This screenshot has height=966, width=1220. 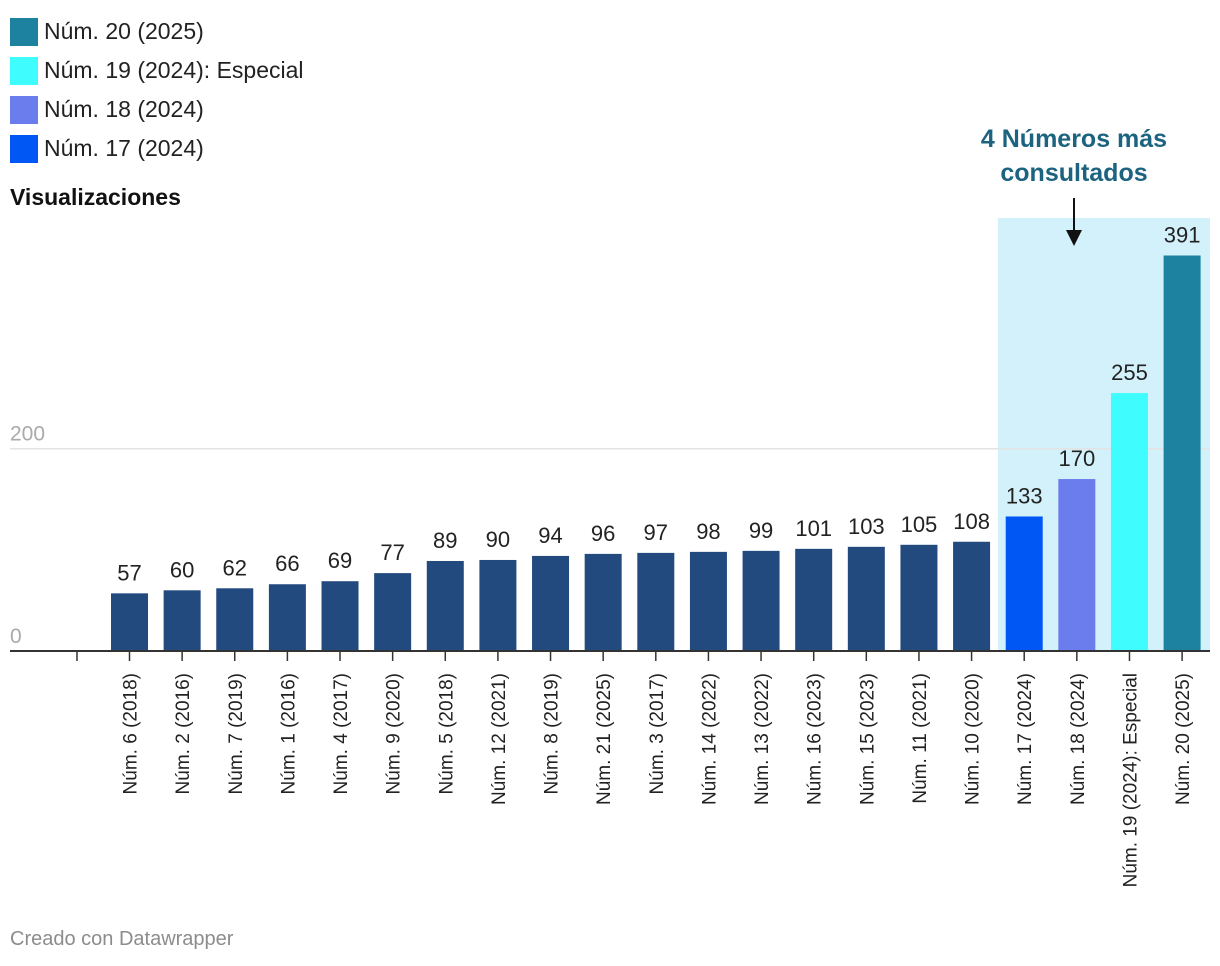 I want to click on legend-label: Núm. 20 (2025), so click(x=124, y=31).